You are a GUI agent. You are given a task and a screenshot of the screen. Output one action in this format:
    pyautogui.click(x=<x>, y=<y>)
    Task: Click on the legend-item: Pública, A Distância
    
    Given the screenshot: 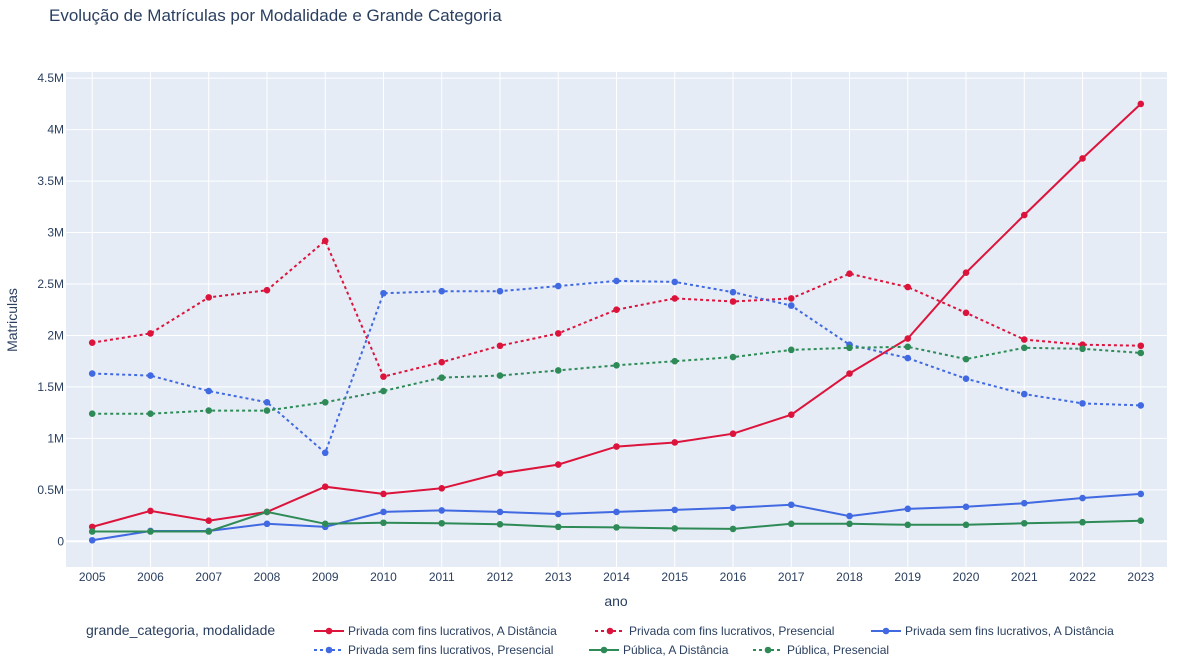 What is the action you would take?
    pyautogui.click(x=659, y=650)
    